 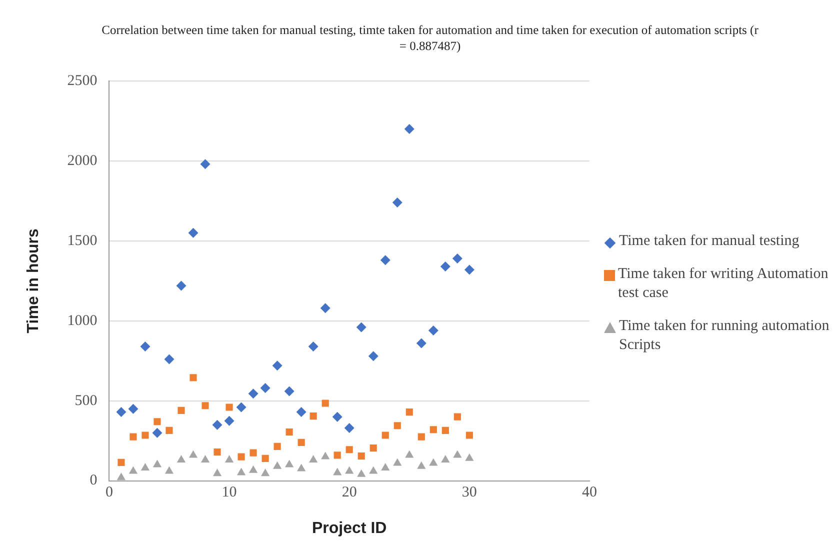 I want to click on y-tick-label: 1500, so click(x=82, y=240).